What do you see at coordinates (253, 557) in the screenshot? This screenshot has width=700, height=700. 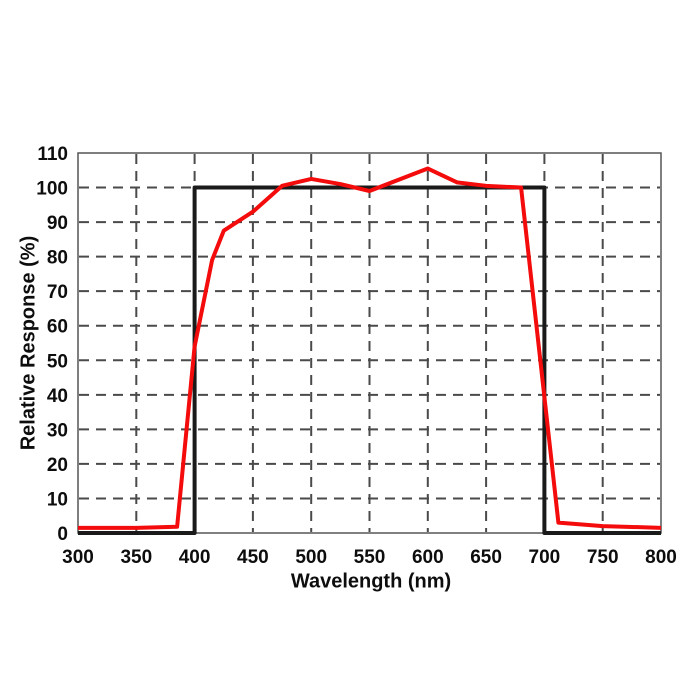 I see `x-tick-label: 450` at bounding box center [253, 557].